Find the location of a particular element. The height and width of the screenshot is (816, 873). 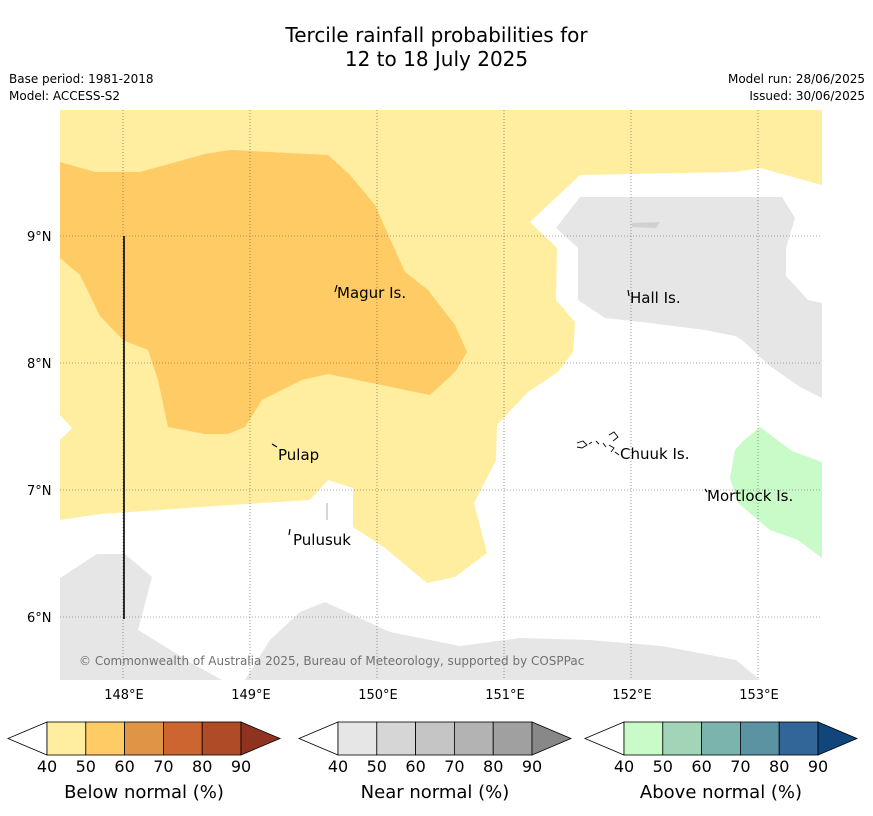

above-normal-tick-label: 80 is located at coordinates (779, 766).